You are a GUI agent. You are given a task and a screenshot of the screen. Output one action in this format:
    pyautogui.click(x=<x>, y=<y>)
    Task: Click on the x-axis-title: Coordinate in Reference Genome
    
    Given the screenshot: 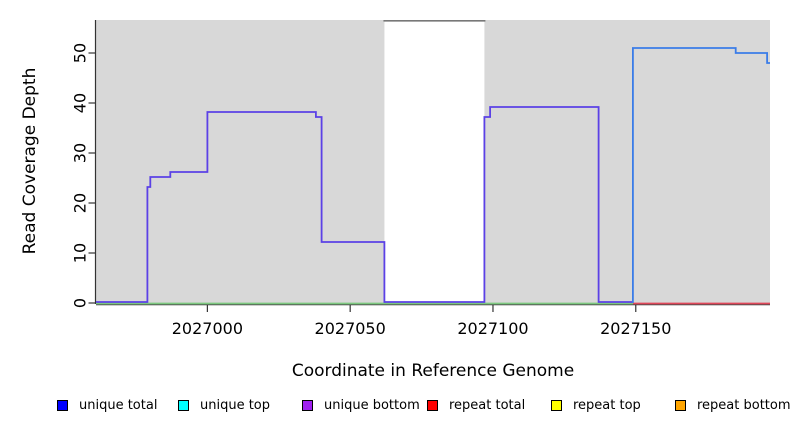 What is the action you would take?
    pyautogui.click(x=433, y=371)
    